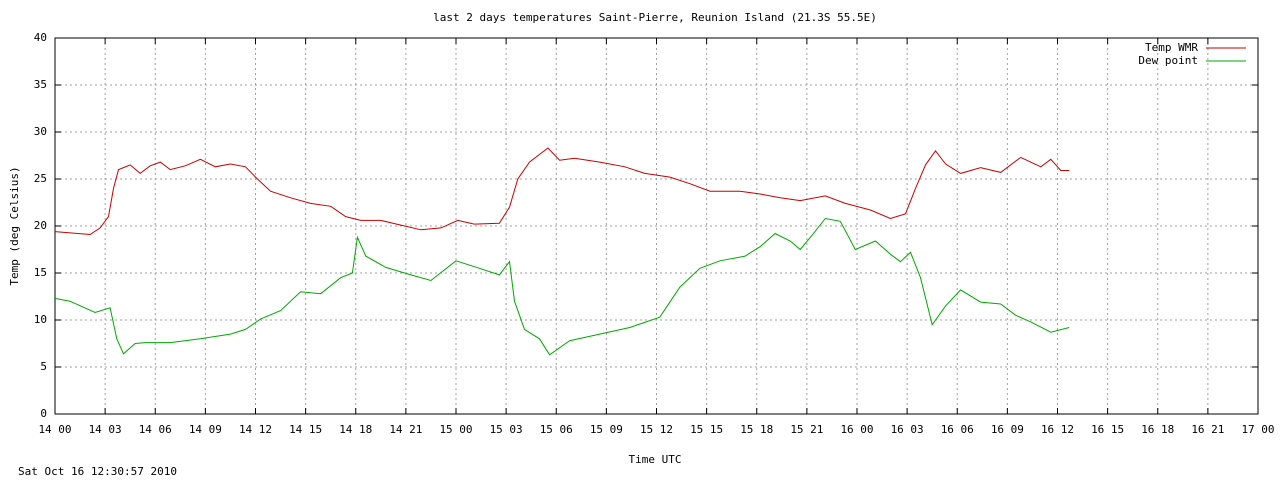  Describe the element at coordinates (43, 366) in the screenshot. I see `y-tick-label: 5` at that location.